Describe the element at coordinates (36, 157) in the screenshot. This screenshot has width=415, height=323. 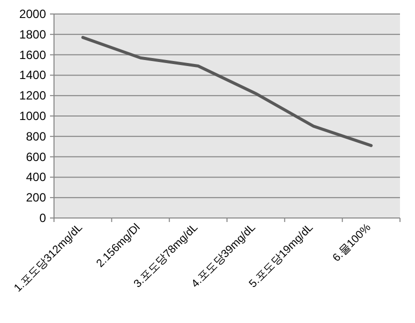
I see `y-tick-label: 600` at that location.